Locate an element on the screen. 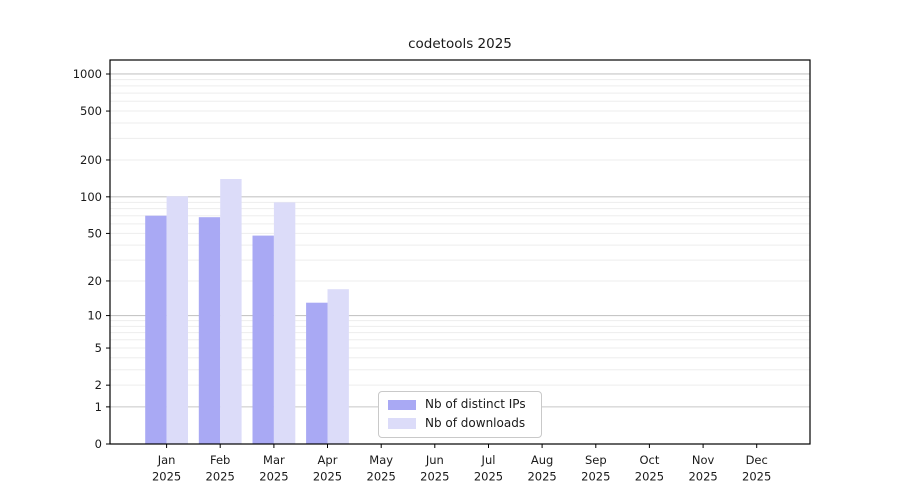 Image resolution: width=900 pixels, height=500 pixels. x-tick-label-month: Aug is located at coordinates (542, 460).